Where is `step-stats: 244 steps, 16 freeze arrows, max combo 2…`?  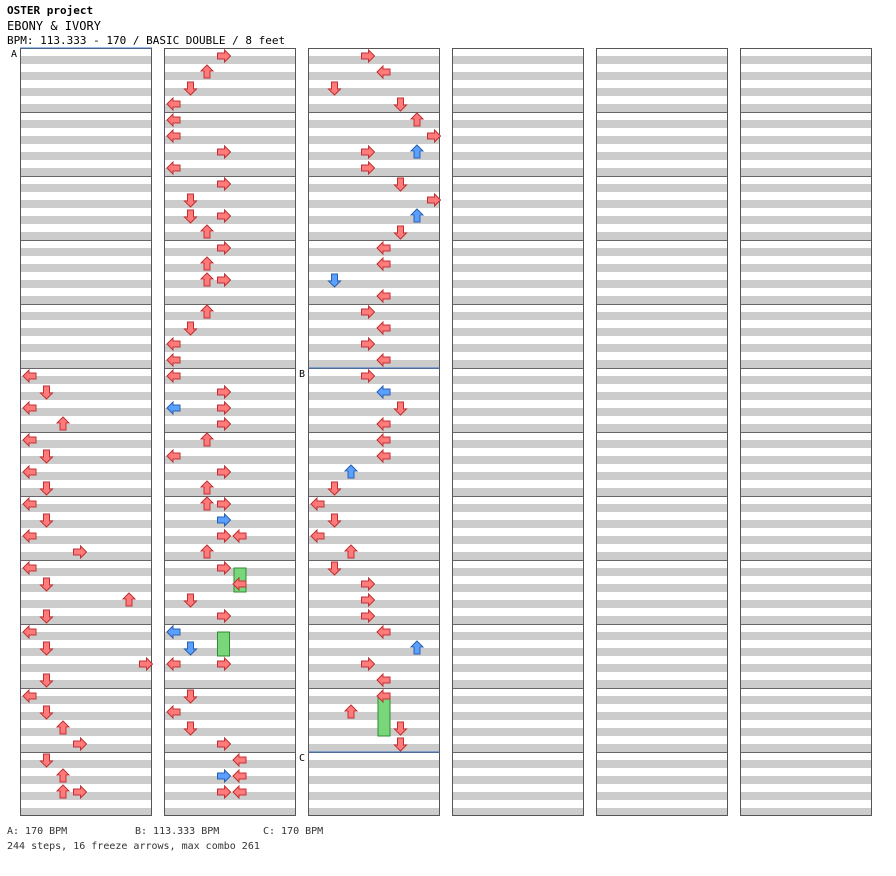 step-stats: 244 steps, 16 freeze arrows, max combo 2… is located at coordinates (133, 846).